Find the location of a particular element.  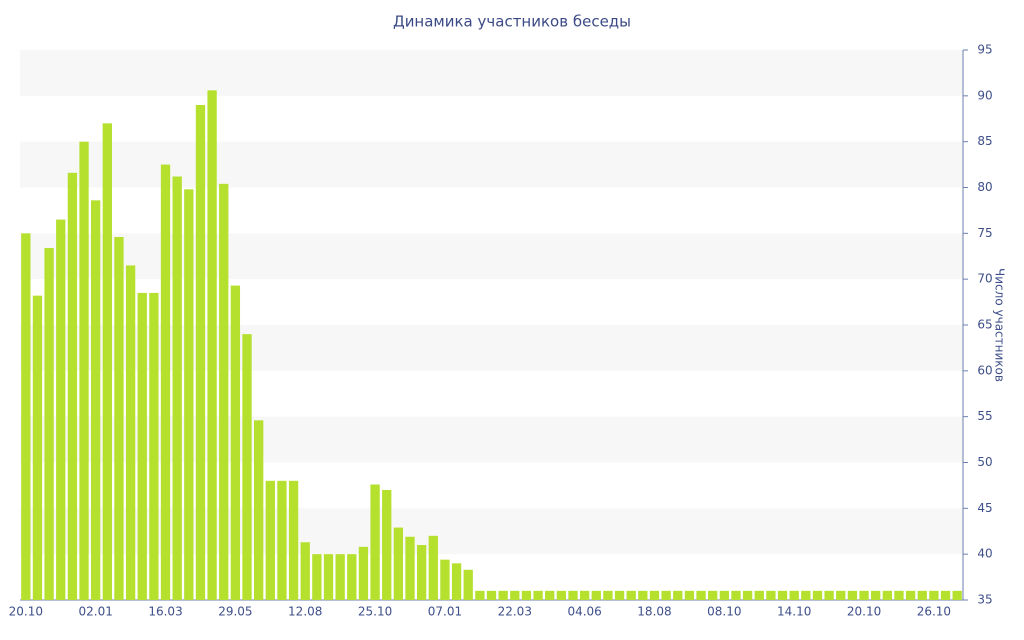

x-tick-label: 18.08 is located at coordinates (654, 612).